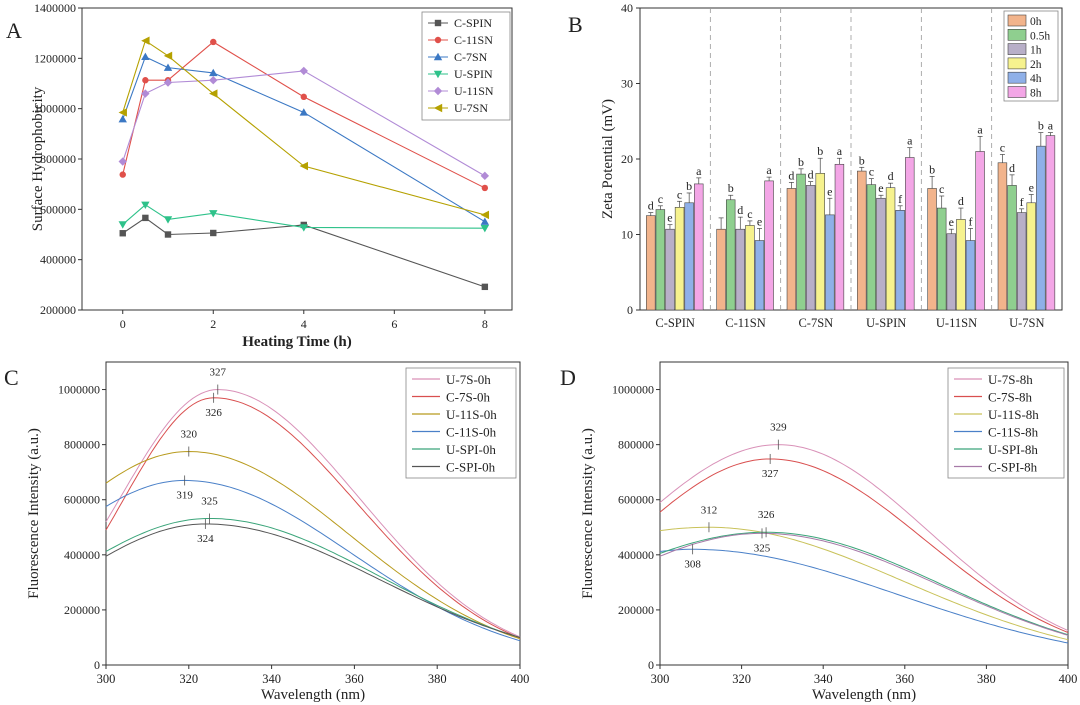 The image size is (1080, 705). I want to click on x-tick-label: 8, so click(485, 324).